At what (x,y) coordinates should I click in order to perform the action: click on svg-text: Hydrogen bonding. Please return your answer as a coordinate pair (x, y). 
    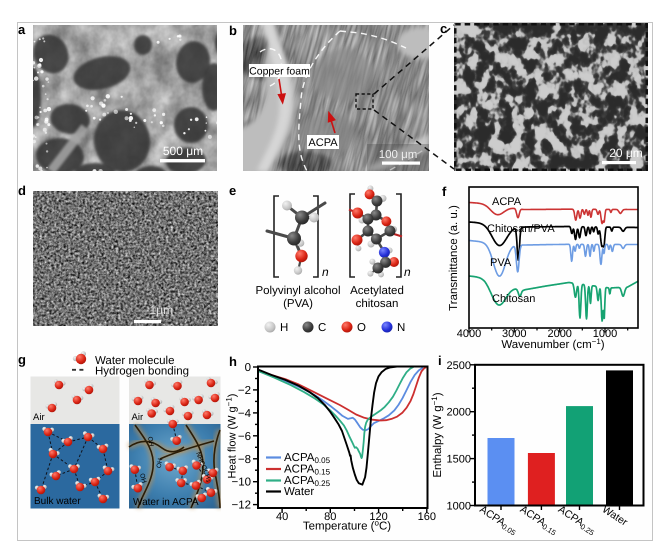
    Looking at the image, I should click on (142, 372).